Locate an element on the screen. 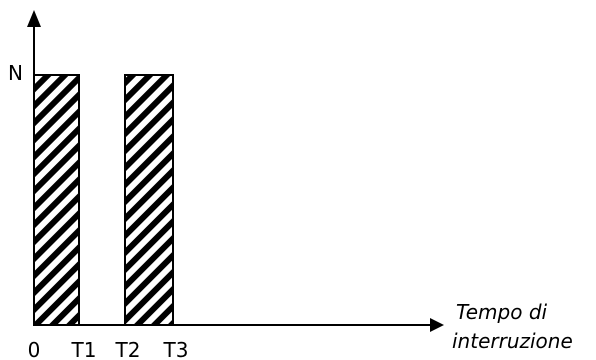  tick-labels: 0 T1 T2 T3 is located at coordinates (108, 349).